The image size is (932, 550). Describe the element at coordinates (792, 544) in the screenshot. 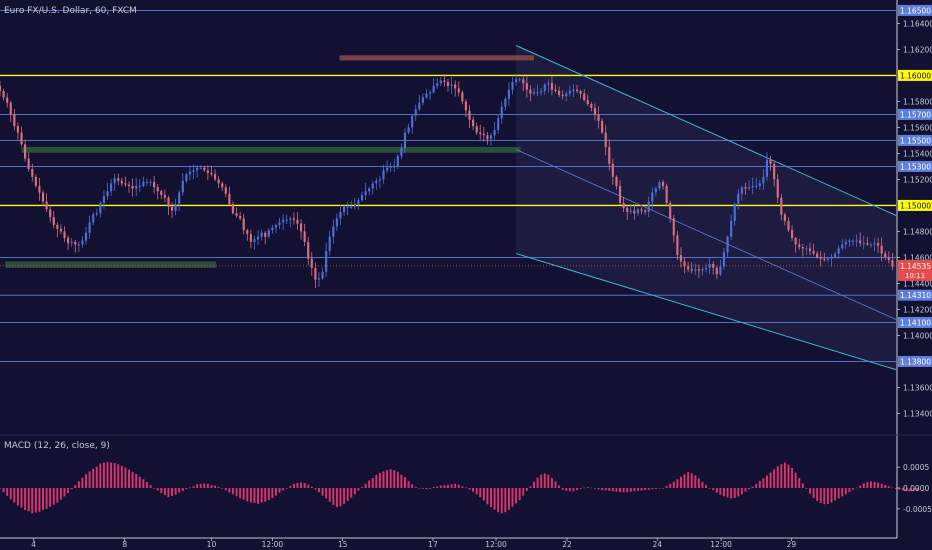

I see `time-tick-label: 29` at that location.